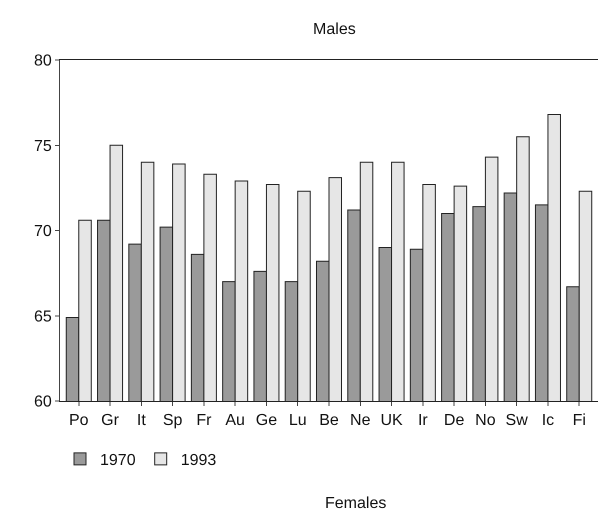 This screenshot has height=511, width=608. Describe the element at coordinates (579, 421) in the screenshot. I see `x-tick-label: Fi` at that location.